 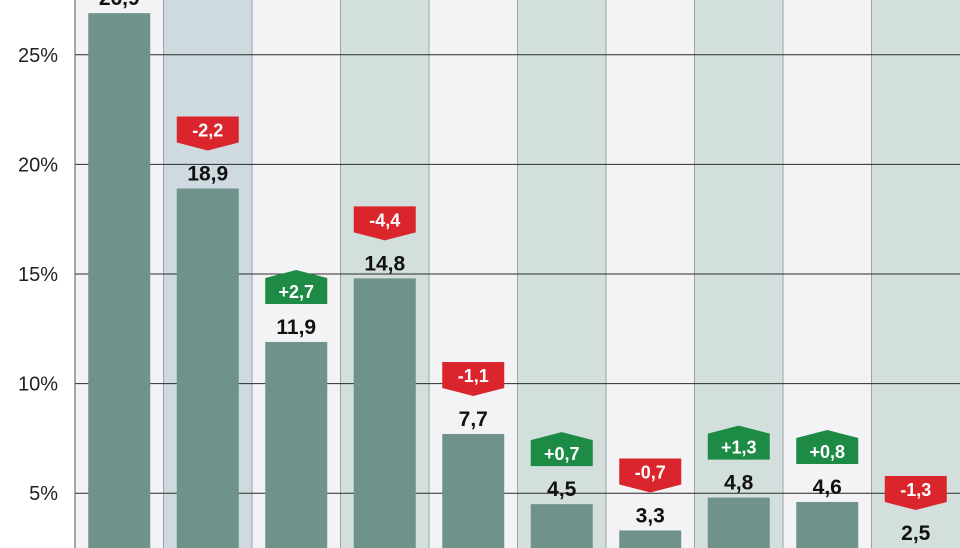 What do you see at coordinates (384, 220) in the screenshot?
I see `change-label-4: -4,4` at bounding box center [384, 220].